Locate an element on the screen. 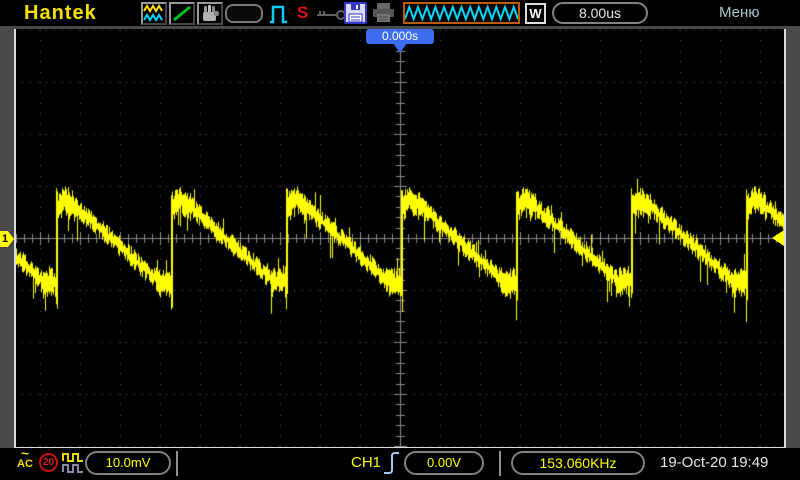  coupling-label: AC is located at coordinates (25, 464).